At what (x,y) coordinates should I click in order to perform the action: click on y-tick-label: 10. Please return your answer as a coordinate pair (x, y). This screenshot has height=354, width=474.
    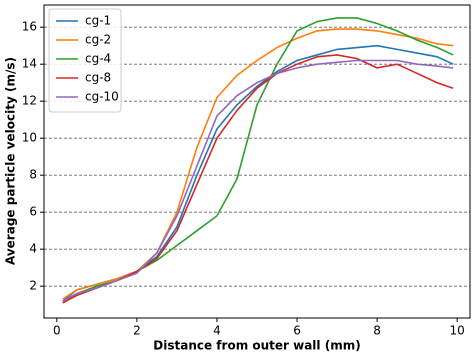
    Looking at the image, I should click on (29, 138).